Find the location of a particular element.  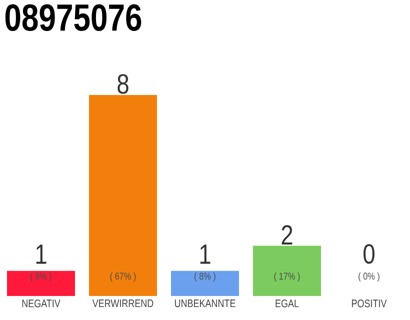

x-tick-label: POSITIV is located at coordinates (369, 304).